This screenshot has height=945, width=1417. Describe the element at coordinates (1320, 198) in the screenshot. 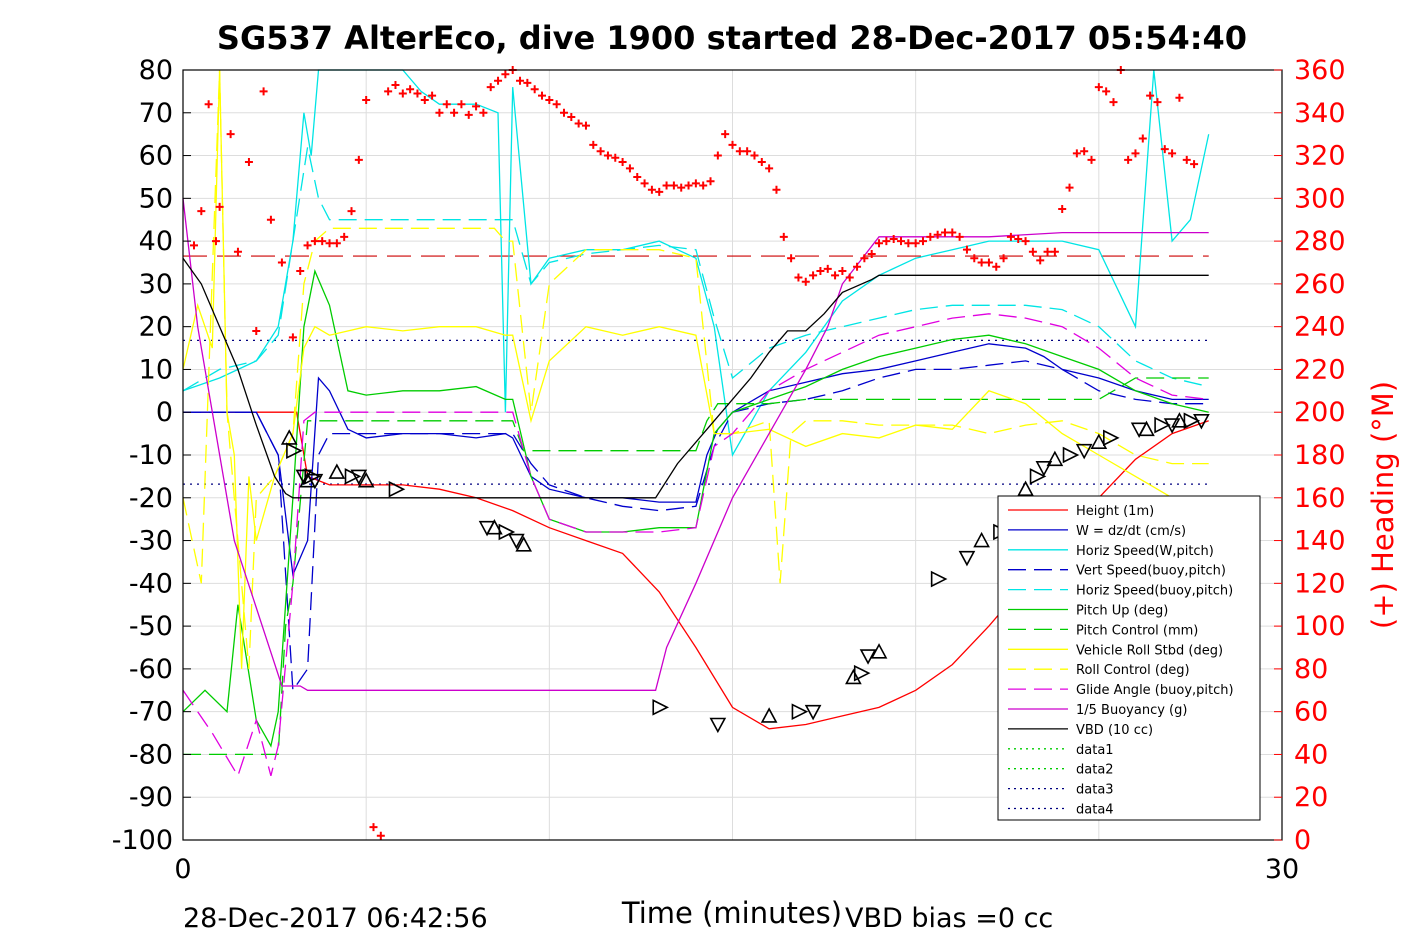

I see `y2-tick-label: 300` at that location.